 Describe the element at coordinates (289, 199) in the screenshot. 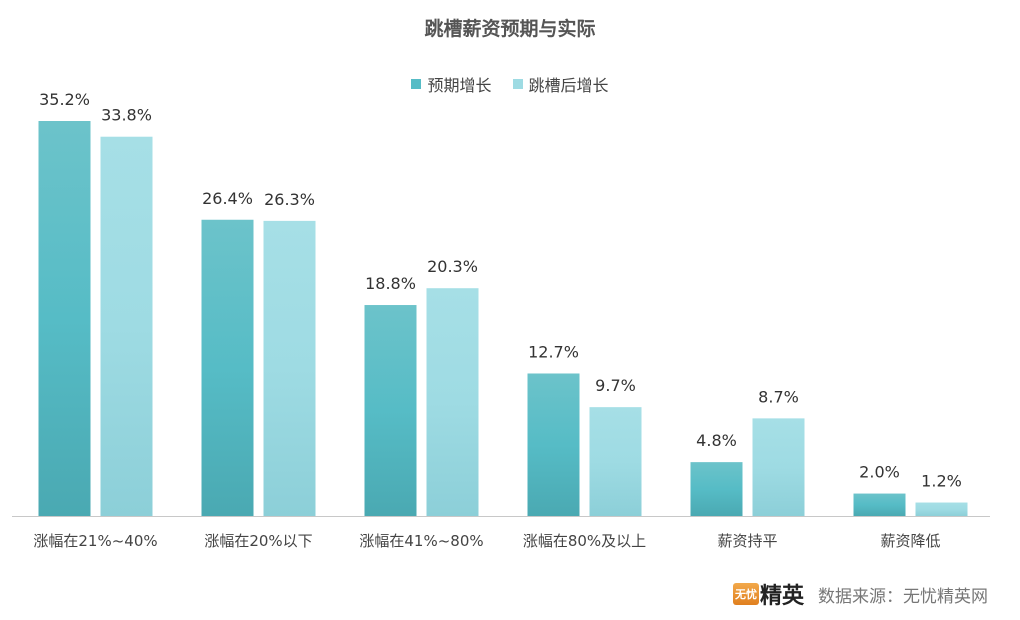

I see `data-label: 26.3%` at that location.